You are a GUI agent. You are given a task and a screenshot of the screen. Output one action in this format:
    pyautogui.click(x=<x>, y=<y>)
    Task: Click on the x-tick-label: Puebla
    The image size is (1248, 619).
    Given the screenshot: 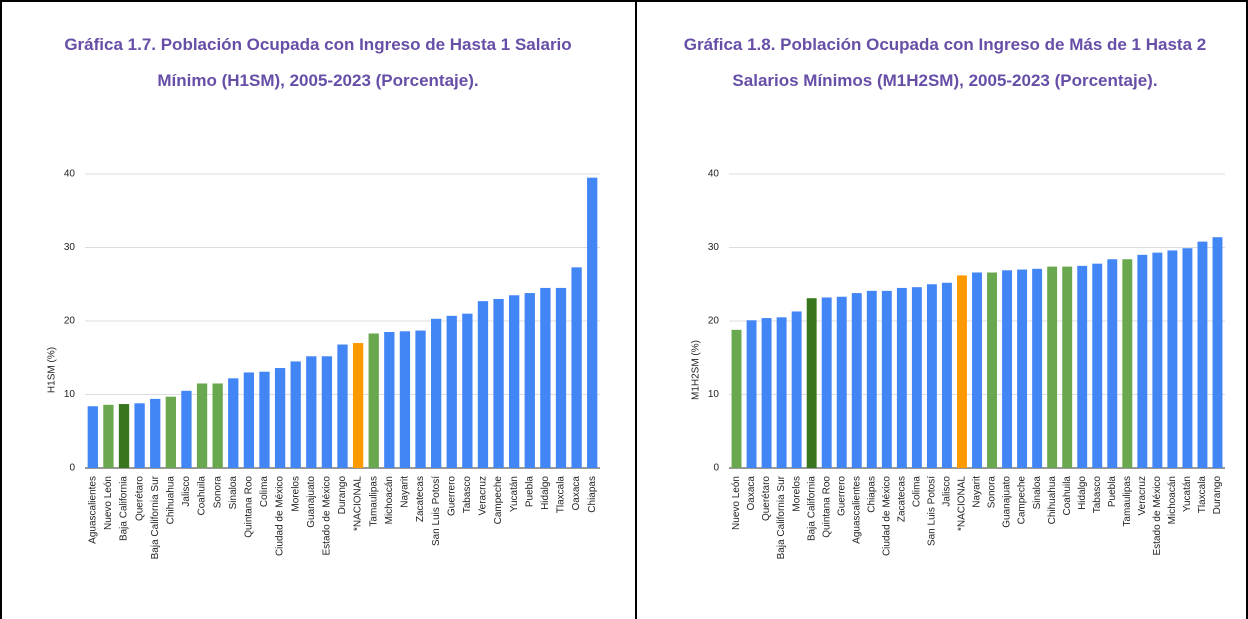 What is the action you would take?
    pyautogui.click(x=529, y=492)
    